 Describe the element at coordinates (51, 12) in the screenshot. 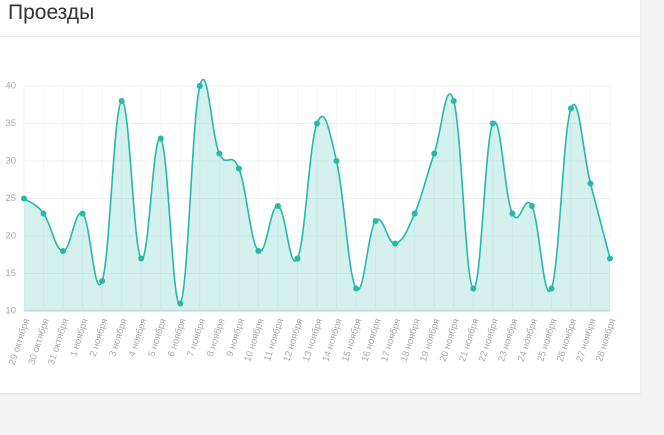

I see `card-title: Проезды` at that location.